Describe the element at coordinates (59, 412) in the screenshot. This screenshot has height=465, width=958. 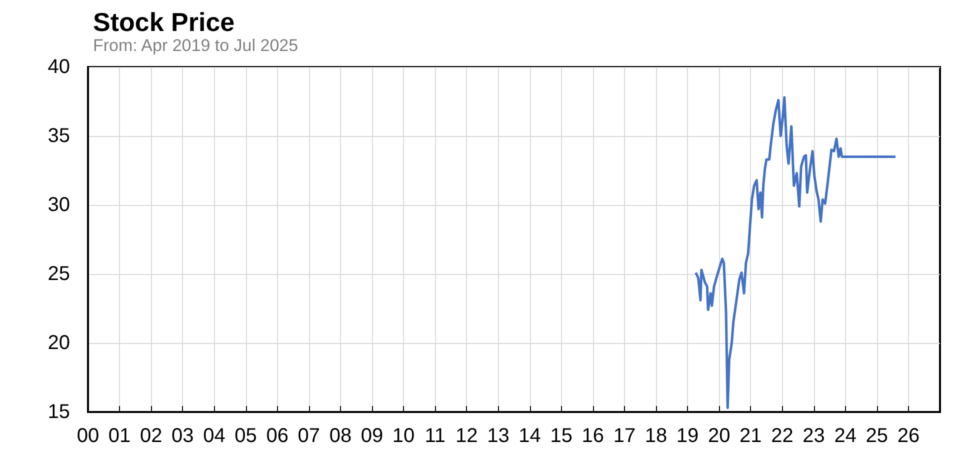
I see `y-tick-label: 15` at that location.